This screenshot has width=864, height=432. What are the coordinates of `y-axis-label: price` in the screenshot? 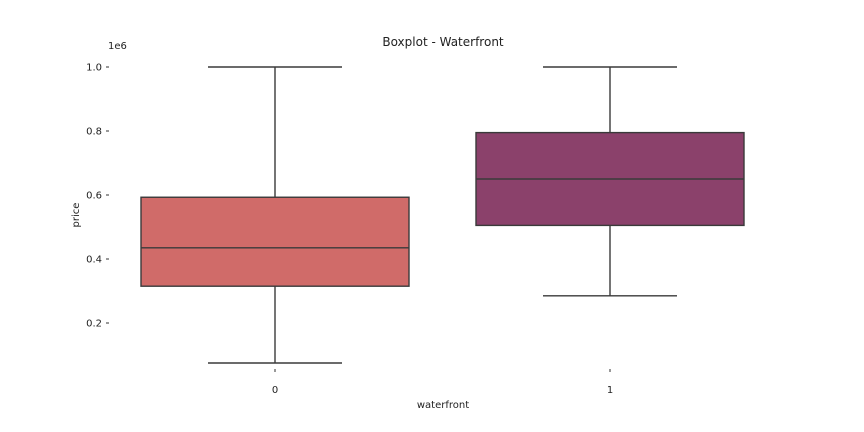 It's located at (76, 215).